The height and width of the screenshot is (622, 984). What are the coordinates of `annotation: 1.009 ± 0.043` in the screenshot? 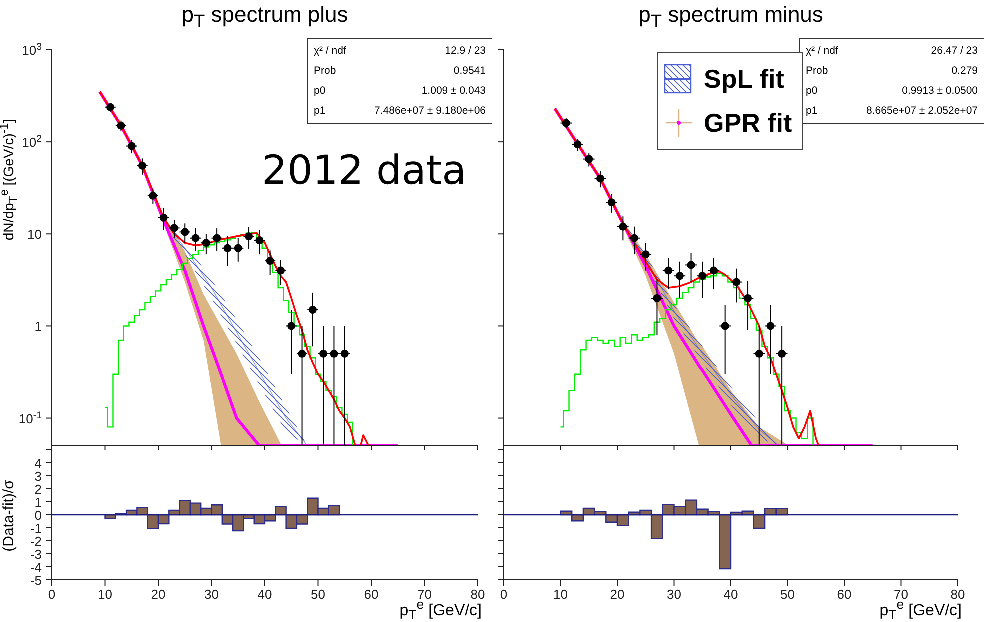 It's located at (454, 91).